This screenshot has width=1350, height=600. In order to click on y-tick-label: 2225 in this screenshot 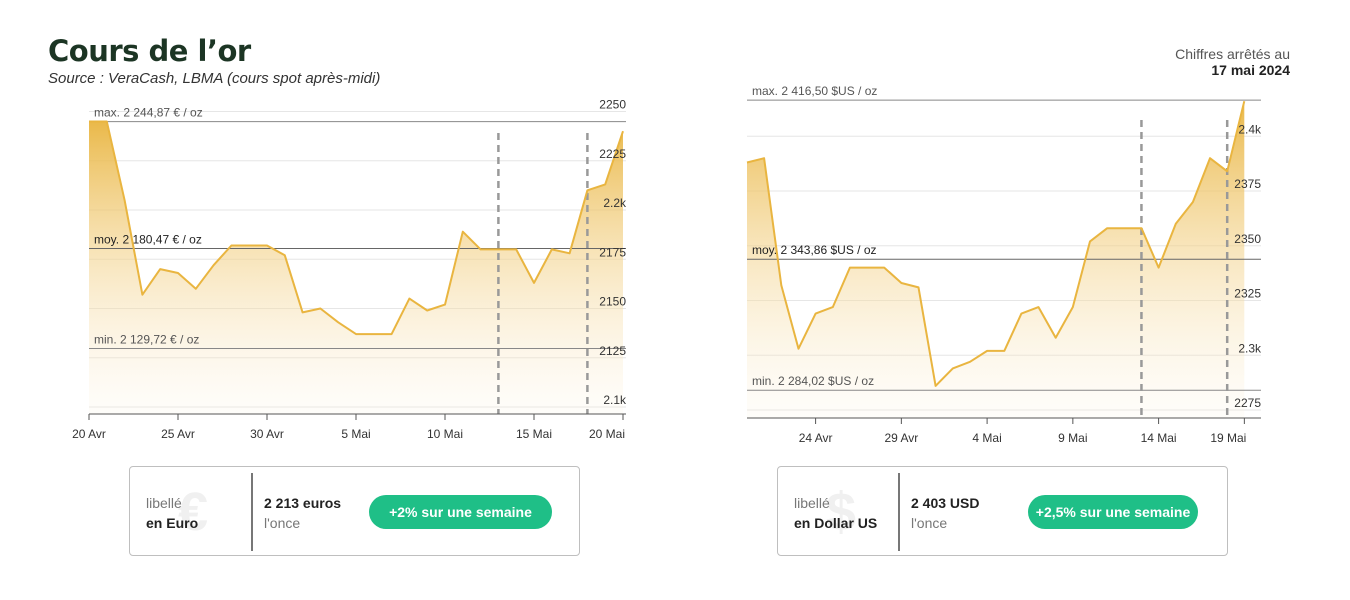, I will do `click(612, 154)`.